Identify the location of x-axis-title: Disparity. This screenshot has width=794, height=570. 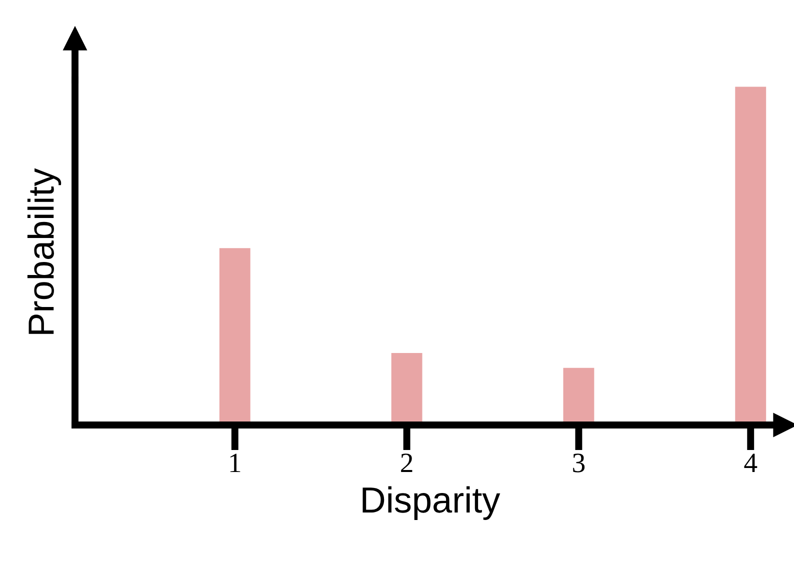
(431, 503).